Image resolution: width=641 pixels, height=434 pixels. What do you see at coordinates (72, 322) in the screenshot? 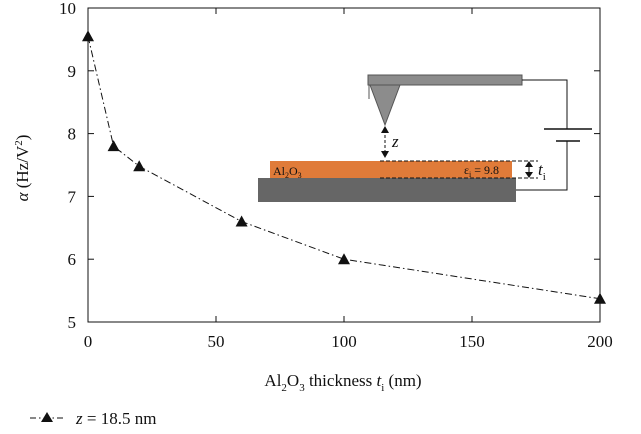
I see `y-tick-label: 5` at bounding box center [72, 322].